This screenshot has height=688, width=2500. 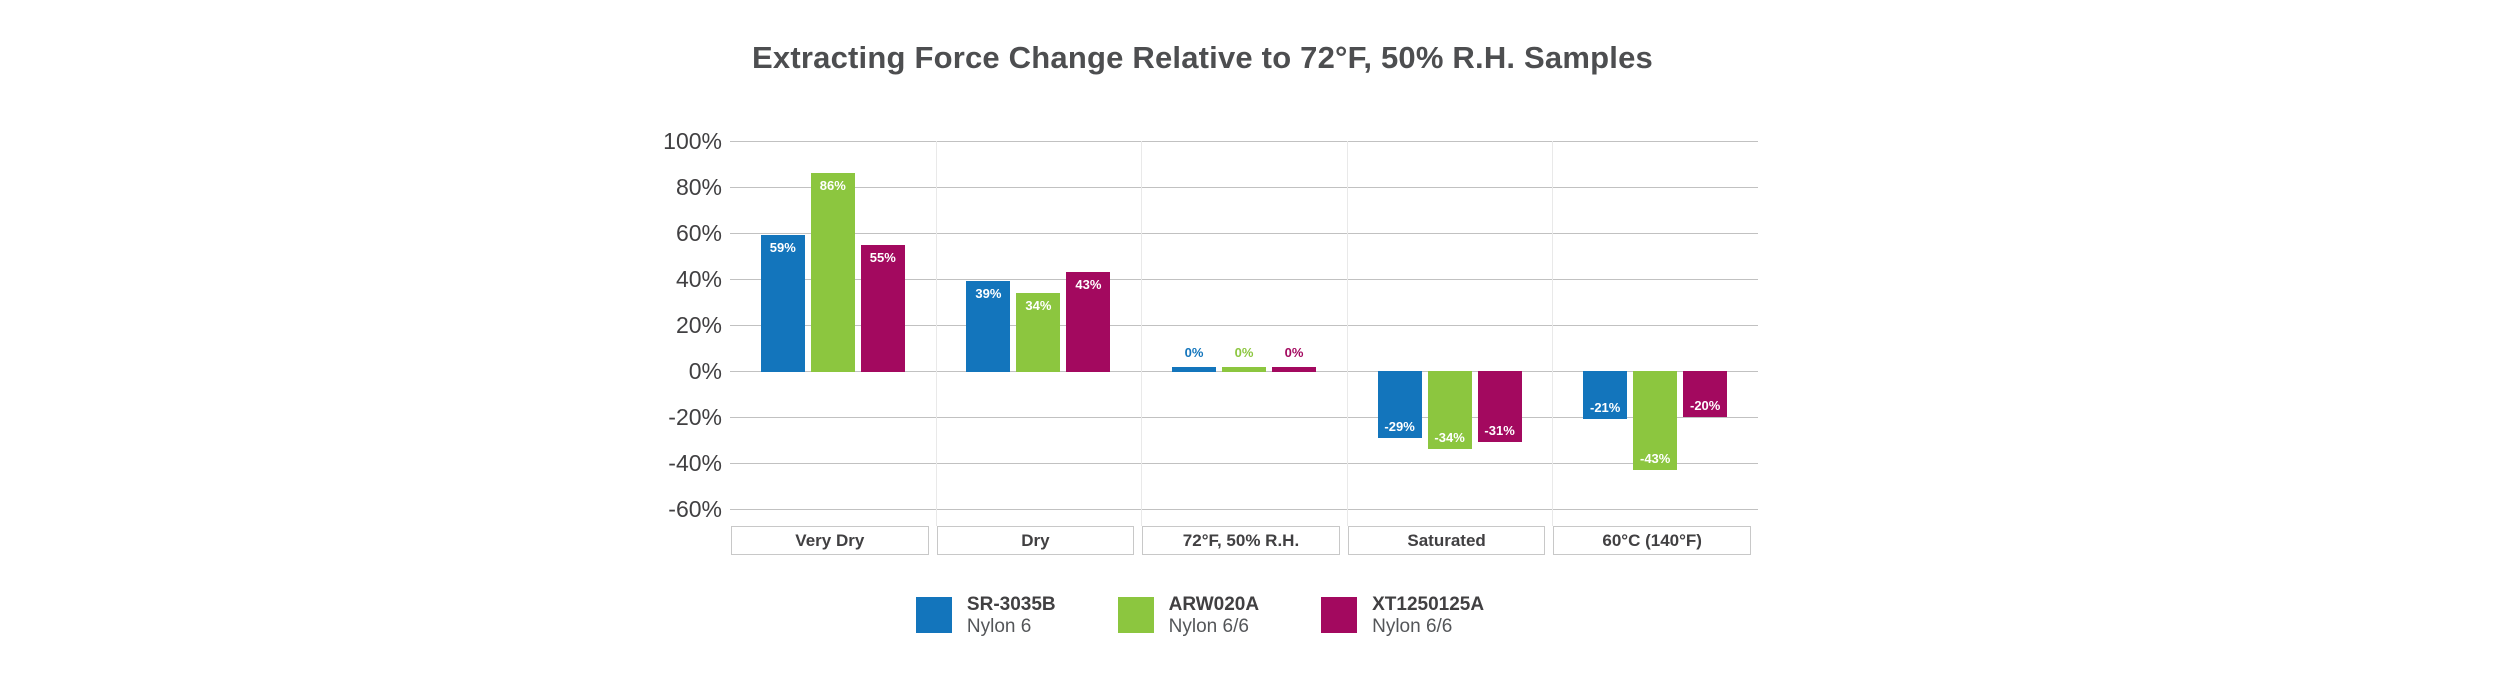 I want to click on legend-item-XT1250125A: XT1250125A Nylon 6/6, so click(x=1402, y=616).